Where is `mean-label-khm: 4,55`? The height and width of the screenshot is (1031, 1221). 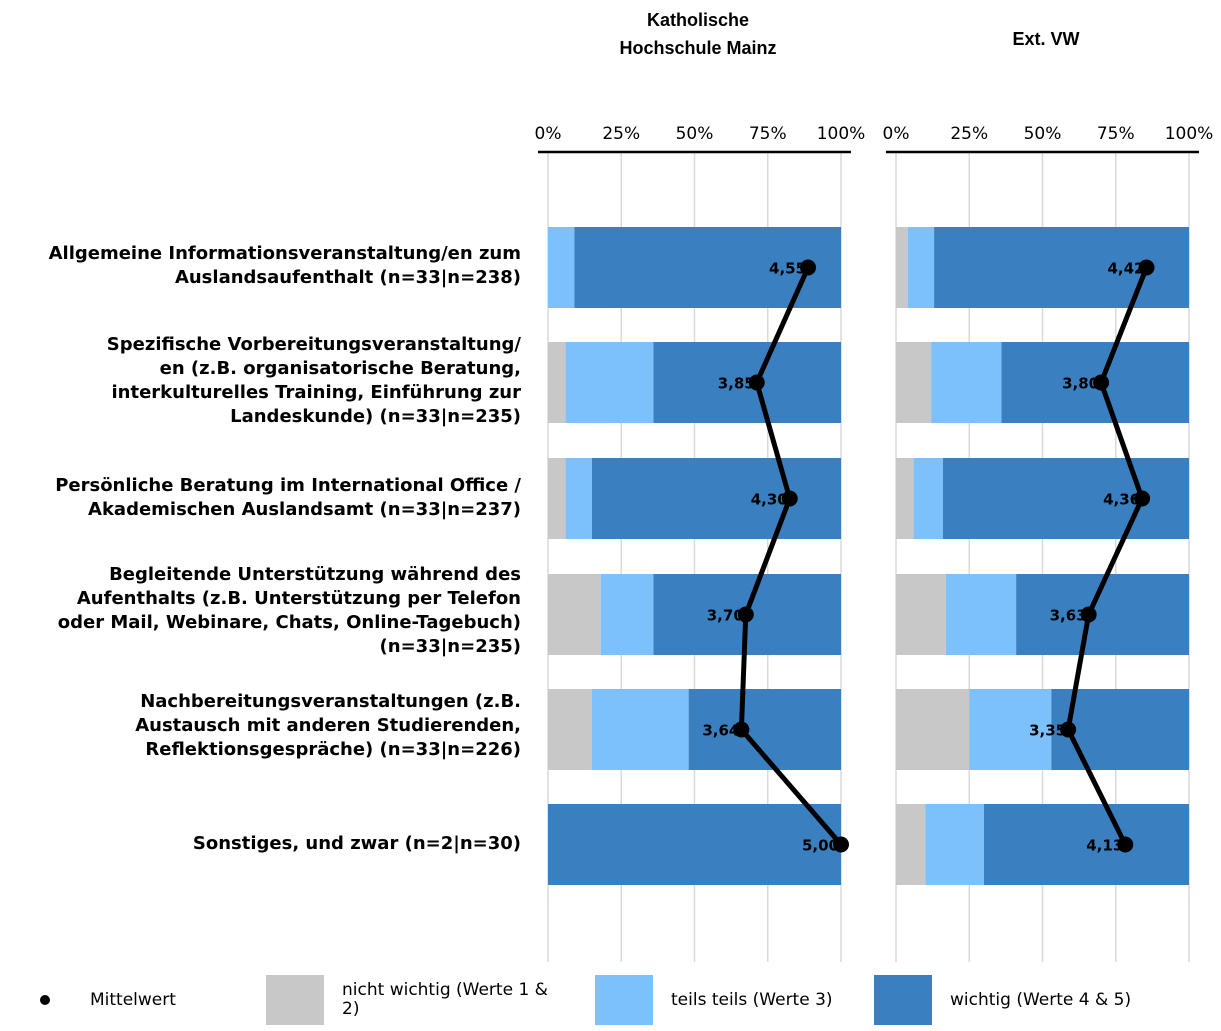
mean-label-khm: 4,55 is located at coordinates (787, 269).